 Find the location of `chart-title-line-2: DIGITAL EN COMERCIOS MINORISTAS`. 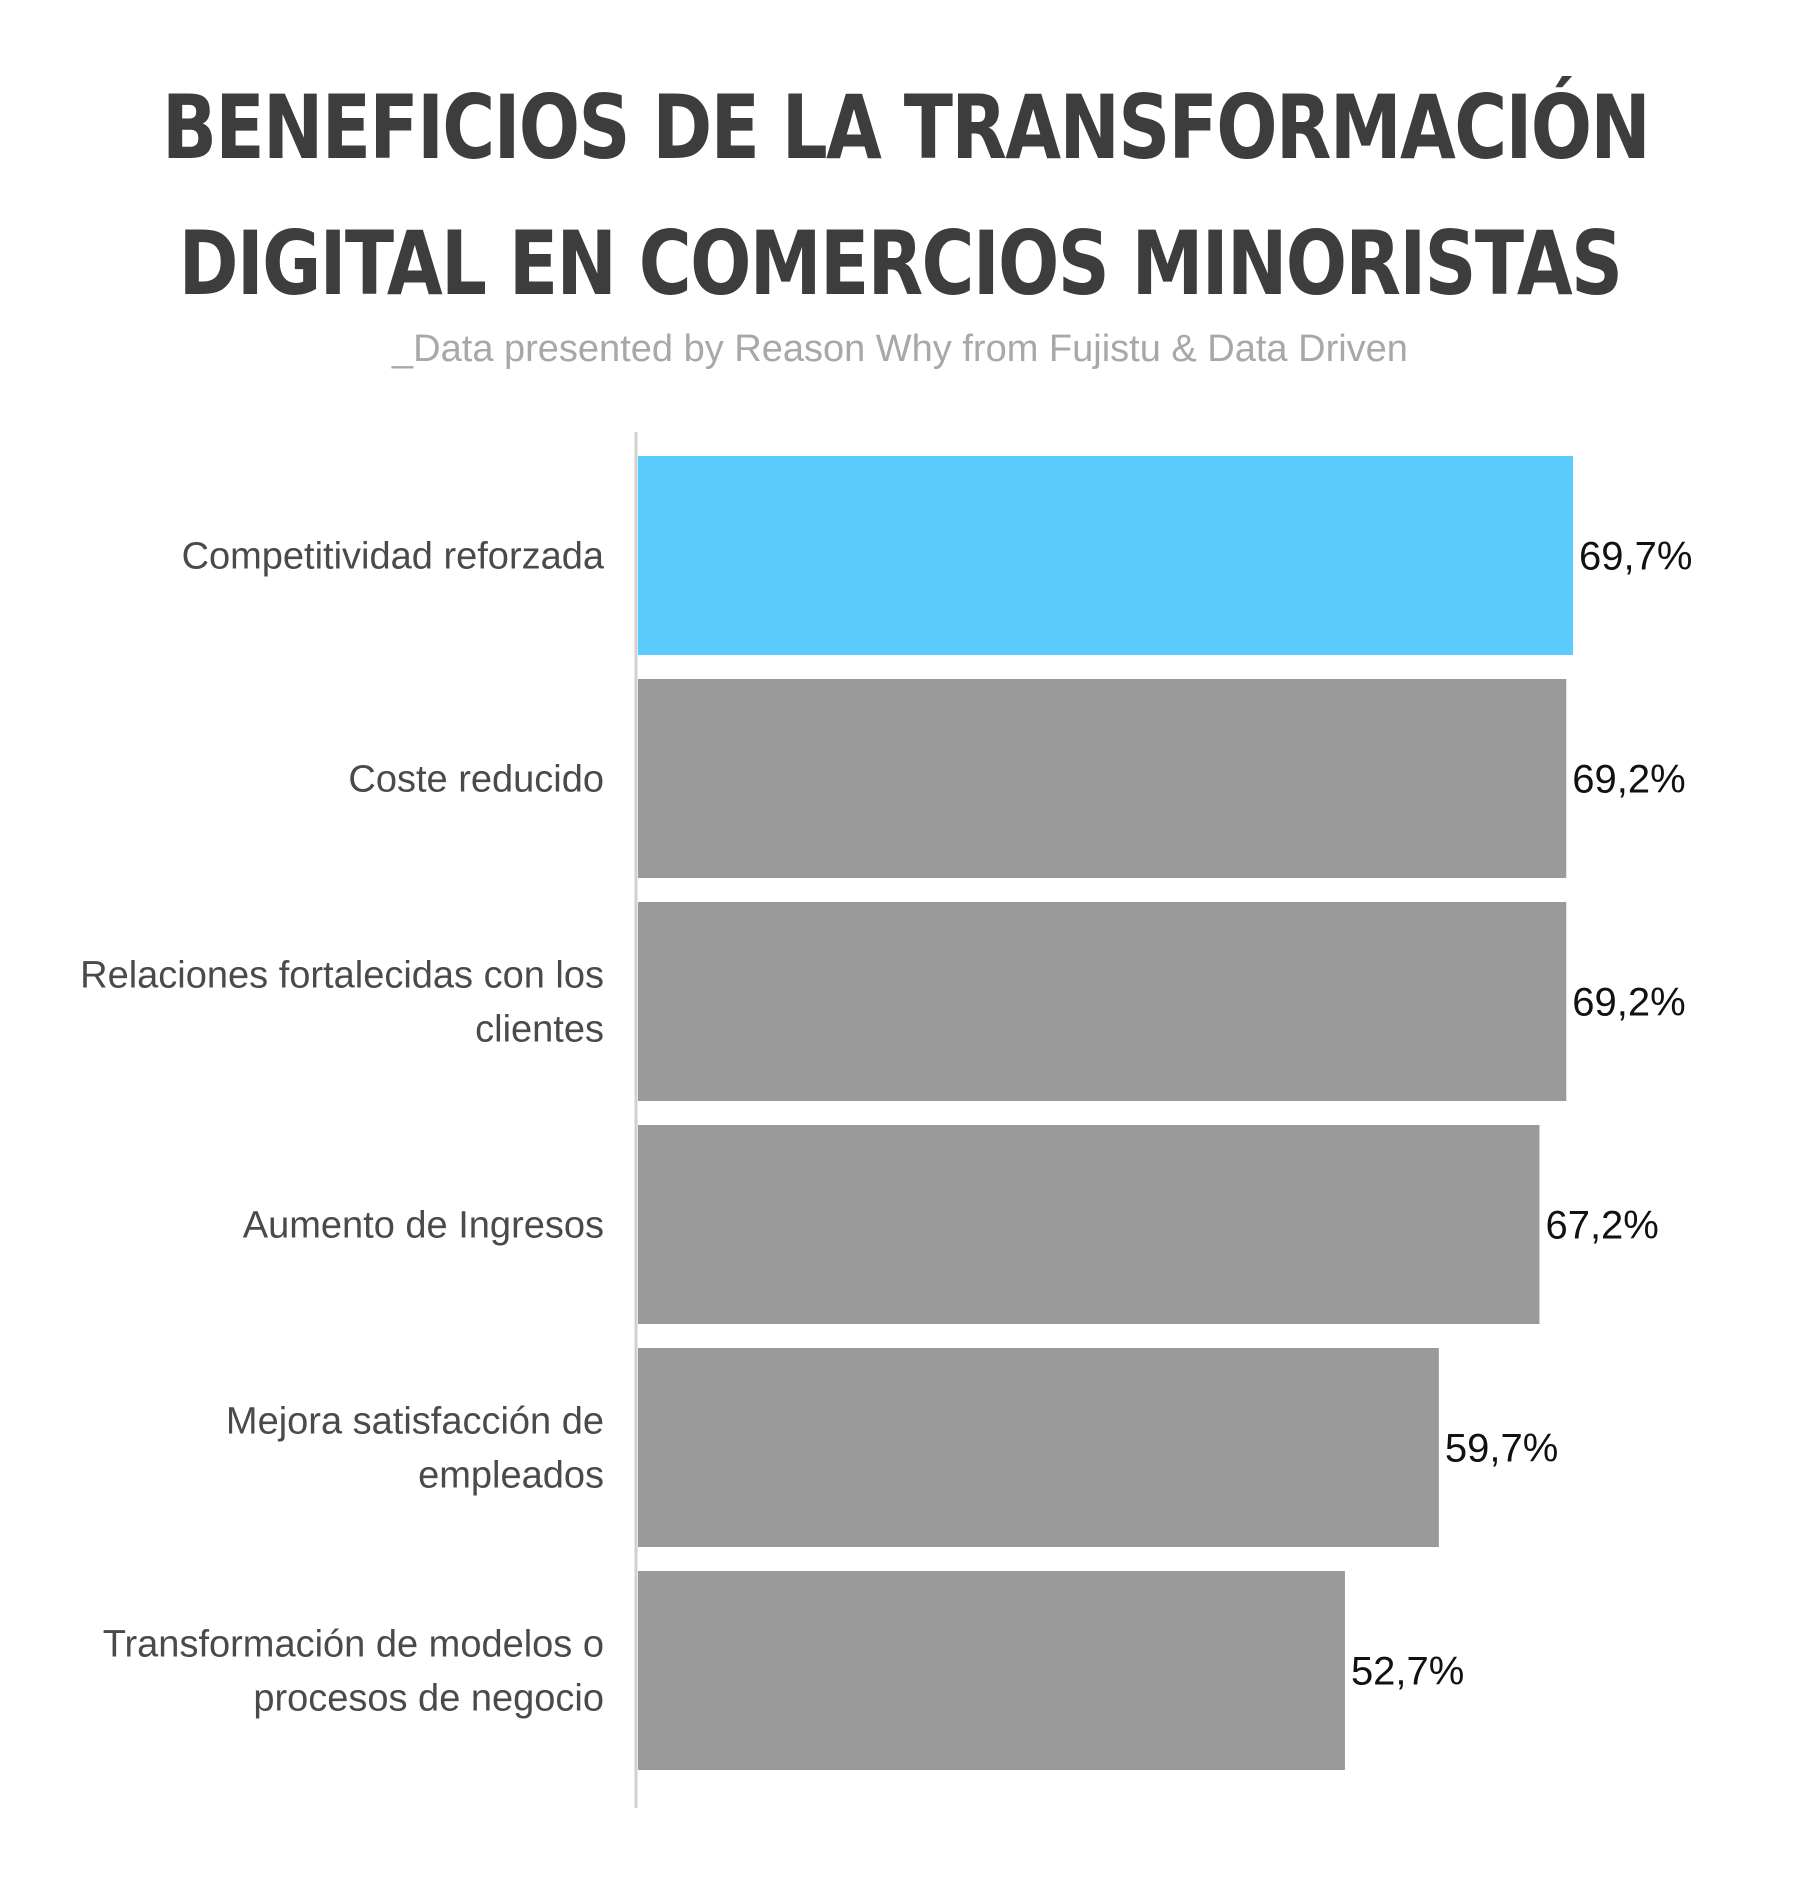

chart-title-line-2: DIGITAL EN COMERCIOS MINORISTAS is located at coordinates (900, 263).